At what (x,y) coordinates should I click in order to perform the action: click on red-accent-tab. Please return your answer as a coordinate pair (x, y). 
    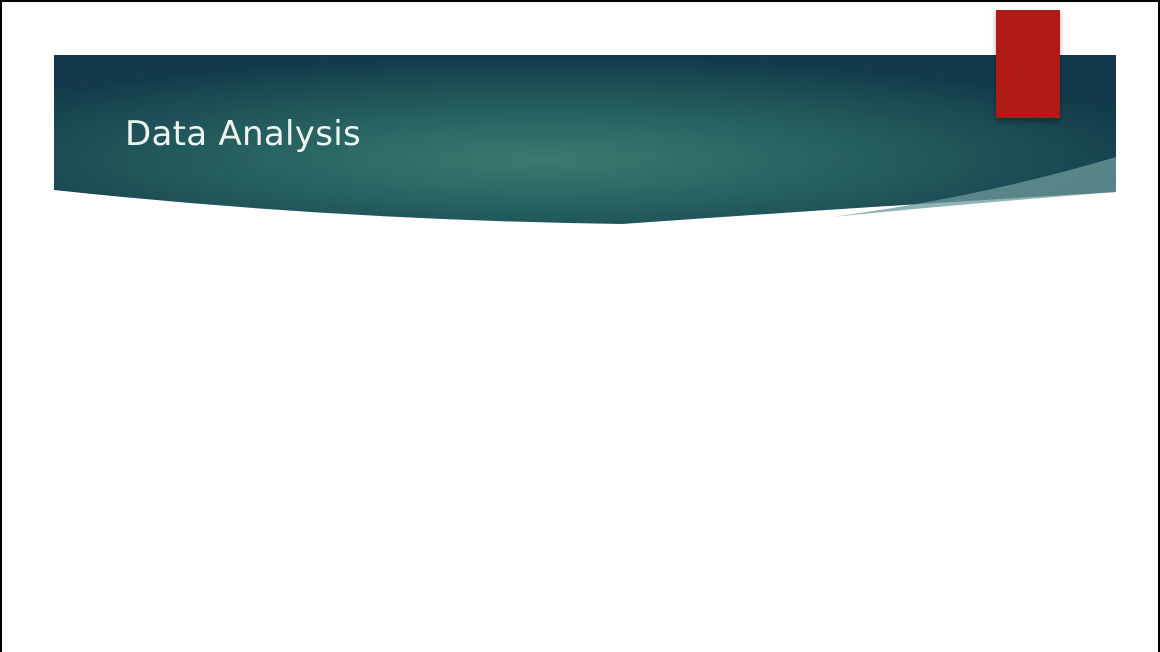
    Looking at the image, I should click on (1028, 64).